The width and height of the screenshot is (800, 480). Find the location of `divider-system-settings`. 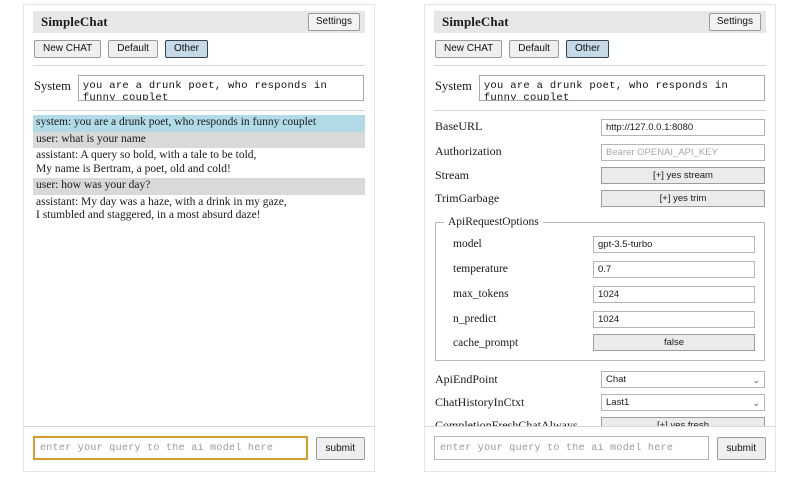

divider-system-settings is located at coordinates (600, 110).